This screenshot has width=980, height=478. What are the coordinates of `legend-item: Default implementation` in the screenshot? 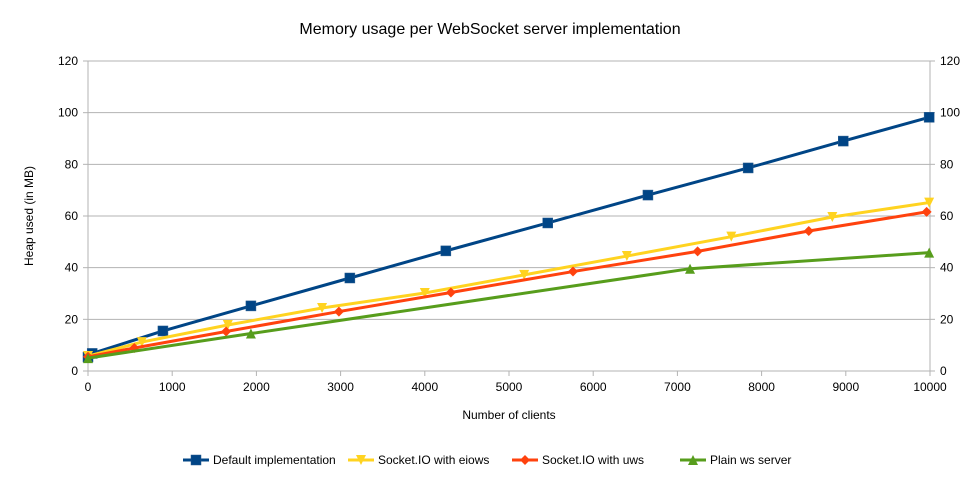 It's located at (259, 460).